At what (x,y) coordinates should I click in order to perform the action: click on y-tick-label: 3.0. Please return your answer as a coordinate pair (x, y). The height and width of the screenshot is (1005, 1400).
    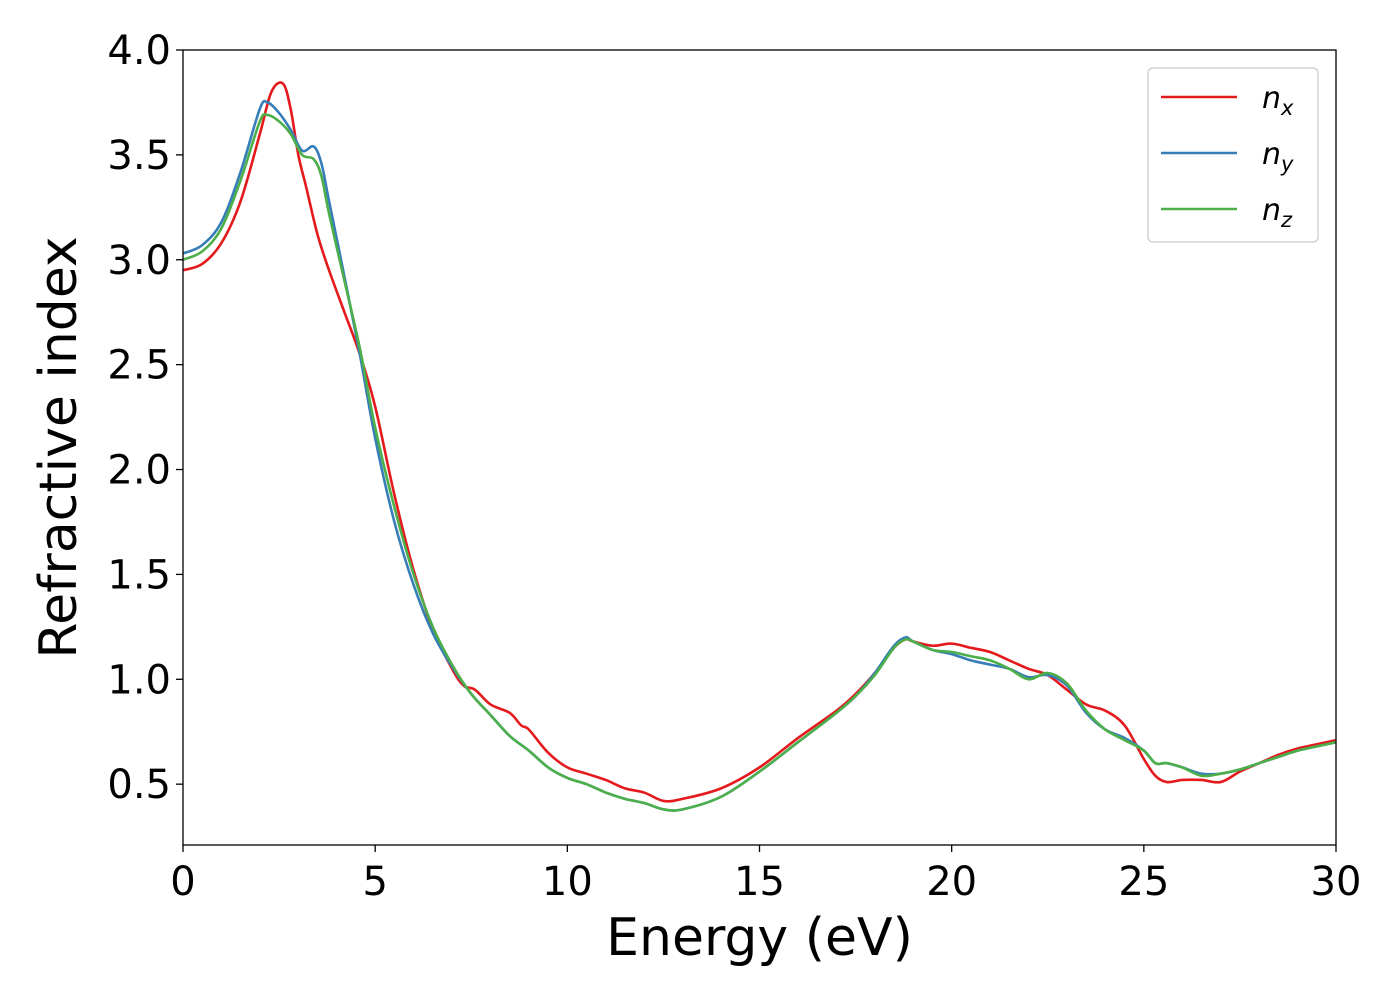
    Looking at the image, I should click on (139, 261).